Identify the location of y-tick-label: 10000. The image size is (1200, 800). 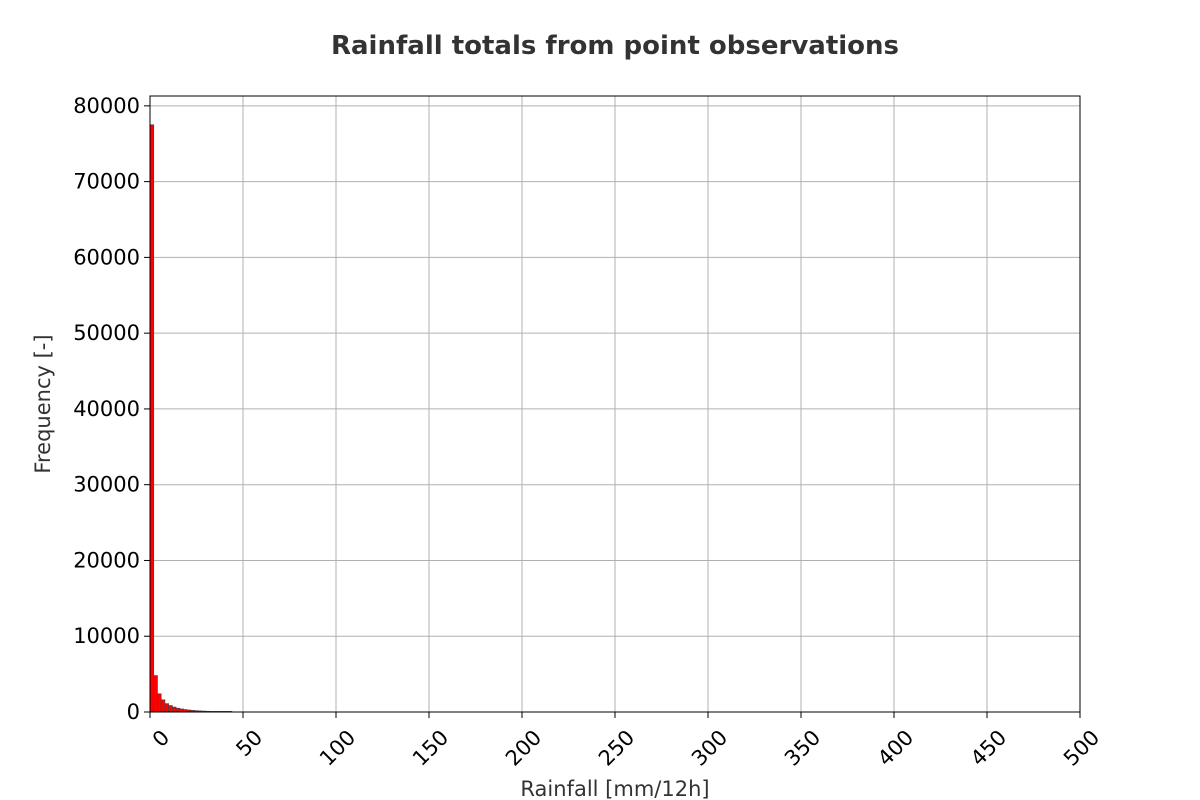
(106, 636).